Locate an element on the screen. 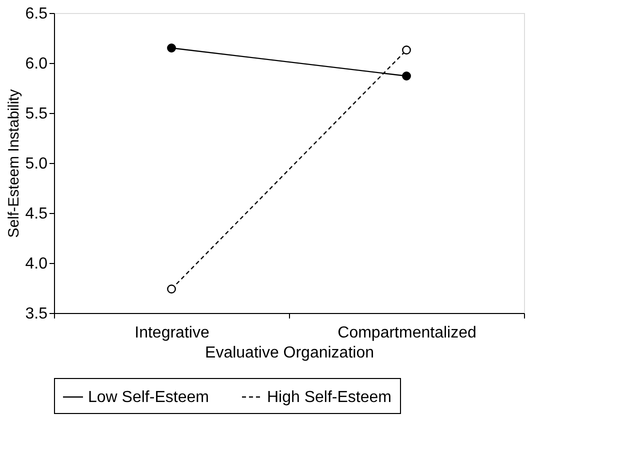 The height and width of the screenshot is (474, 635). y-tick-label: 5.5 is located at coordinates (36, 114).